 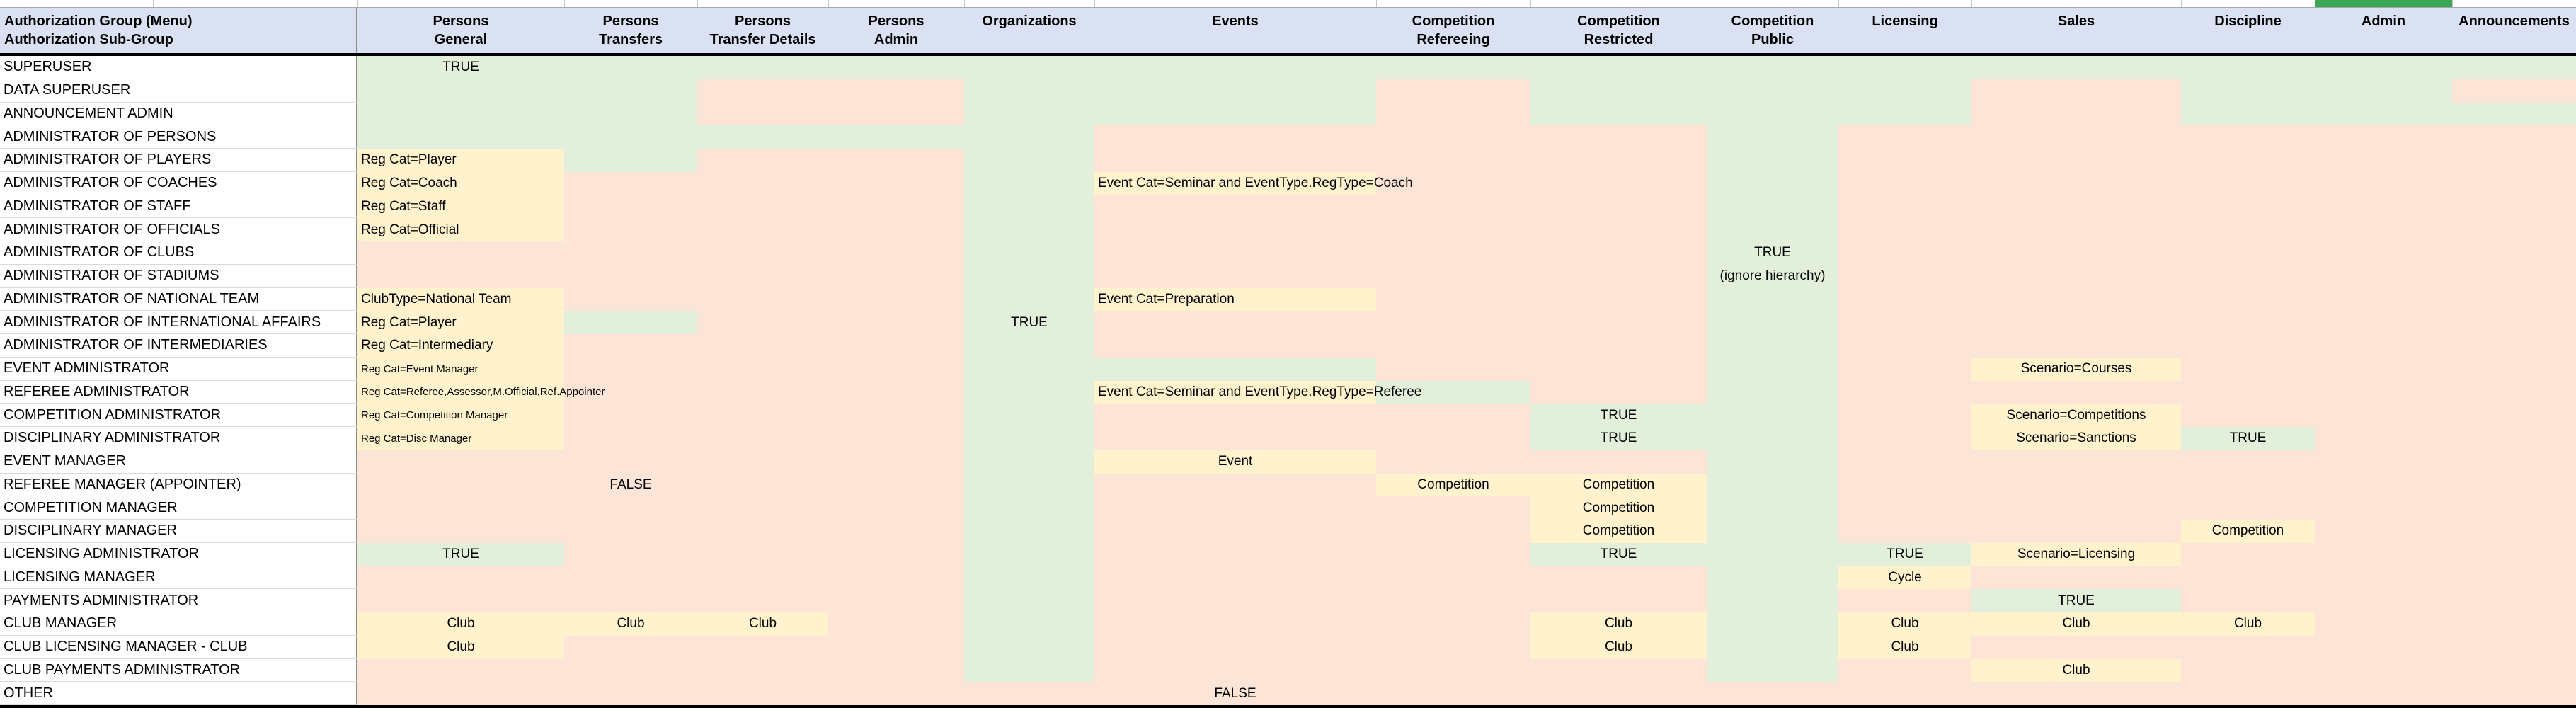 What do you see at coordinates (2076, 670) in the screenshot?
I see `cell-sales: Club` at bounding box center [2076, 670].